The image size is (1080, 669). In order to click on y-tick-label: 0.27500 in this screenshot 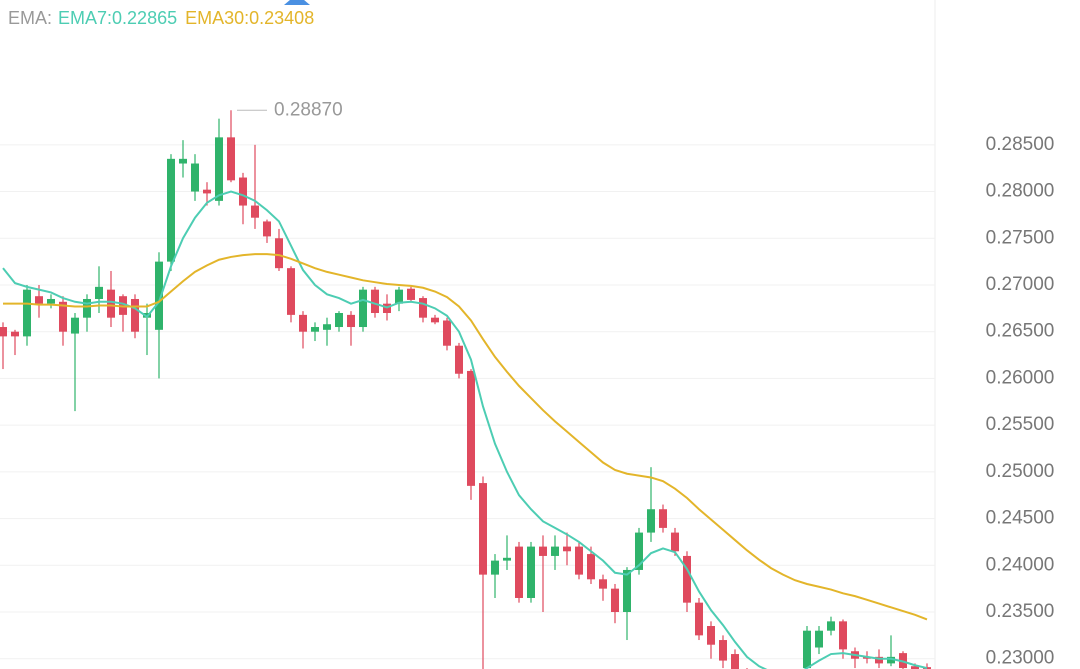, I will do `click(1020, 237)`.